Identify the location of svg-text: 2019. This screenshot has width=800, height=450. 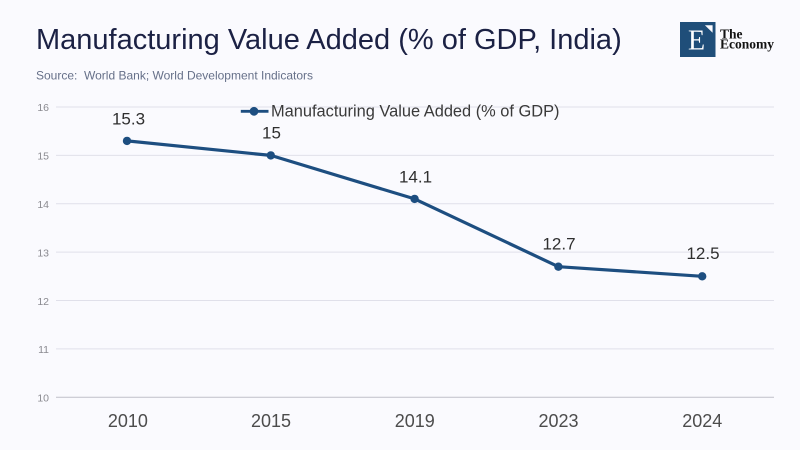
(415, 421).